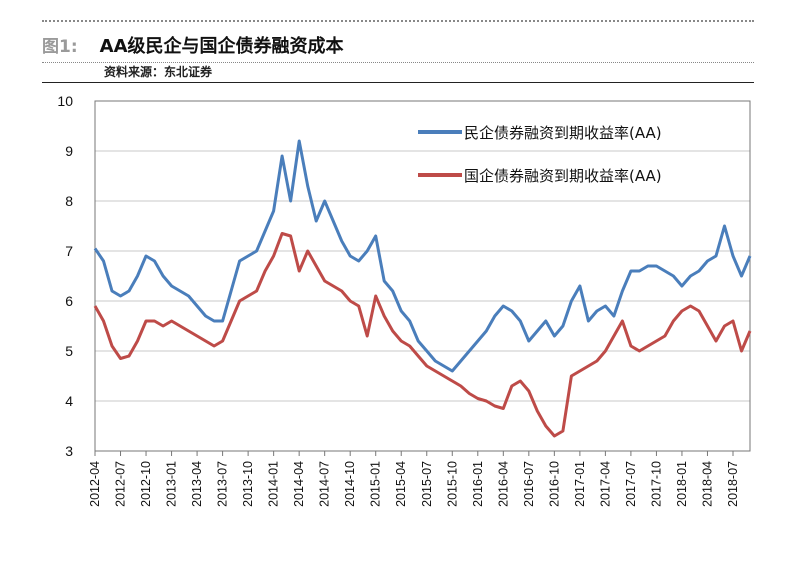 The image size is (800, 574). Describe the element at coordinates (223, 484) in the screenshot. I see `x-tick-label-2013-07: 2013-07` at that location.